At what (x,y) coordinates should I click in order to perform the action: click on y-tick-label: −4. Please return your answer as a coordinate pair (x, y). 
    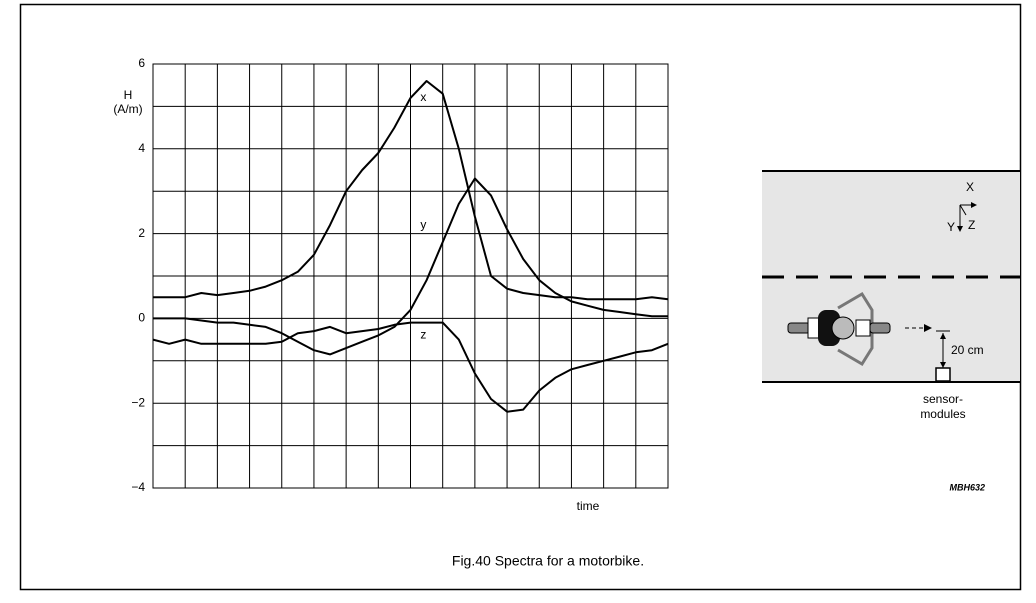
    Looking at the image, I should click on (138, 487).